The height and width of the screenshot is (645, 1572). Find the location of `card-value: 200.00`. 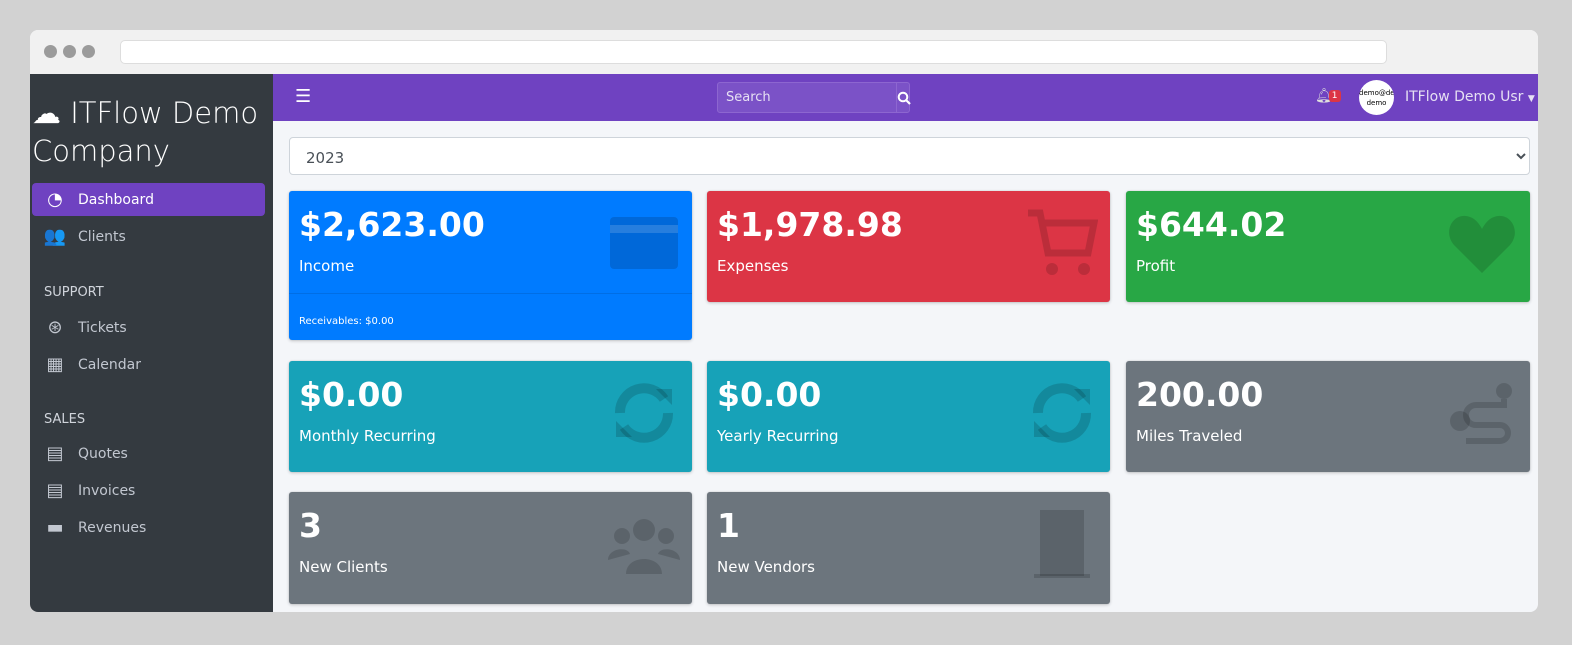

card-value: 200.00 is located at coordinates (1200, 394).